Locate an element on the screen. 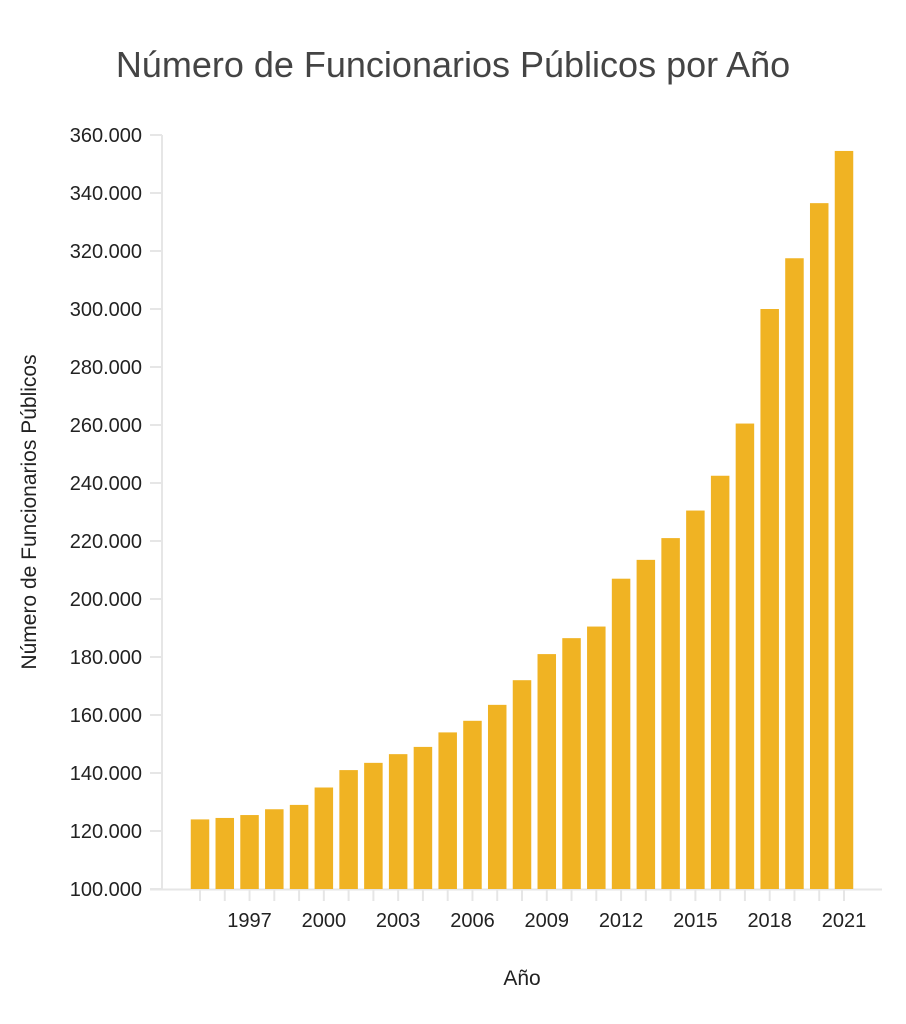  x-tick-label: 2021 is located at coordinates (844, 921).